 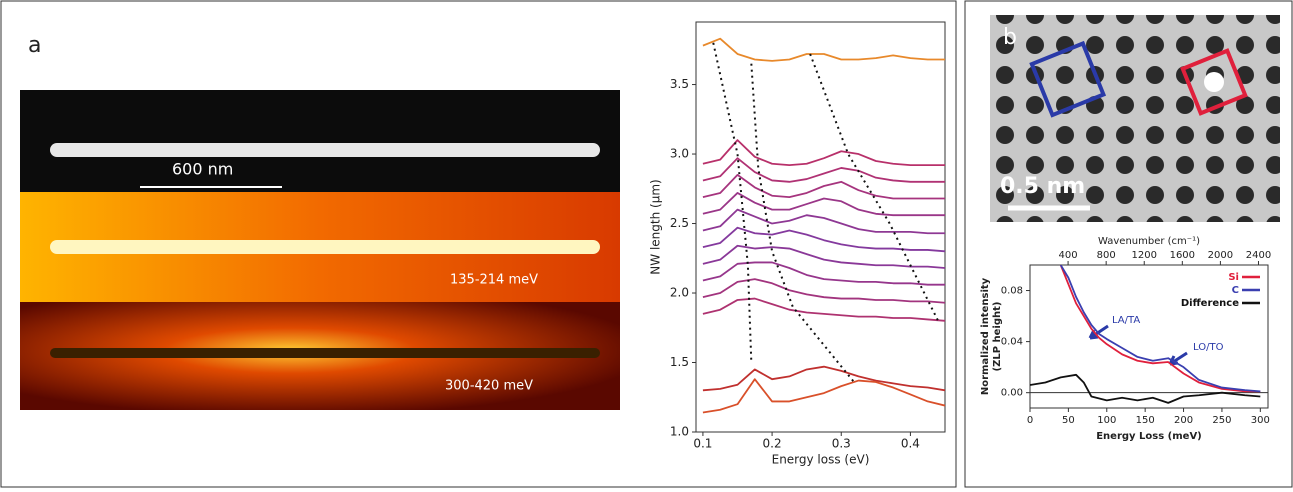 What do you see at coordinates (1149, 241) in the screenshot?
I see `x2-axis-label: Wavenumber (cm⁻¹)` at bounding box center [1149, 241].